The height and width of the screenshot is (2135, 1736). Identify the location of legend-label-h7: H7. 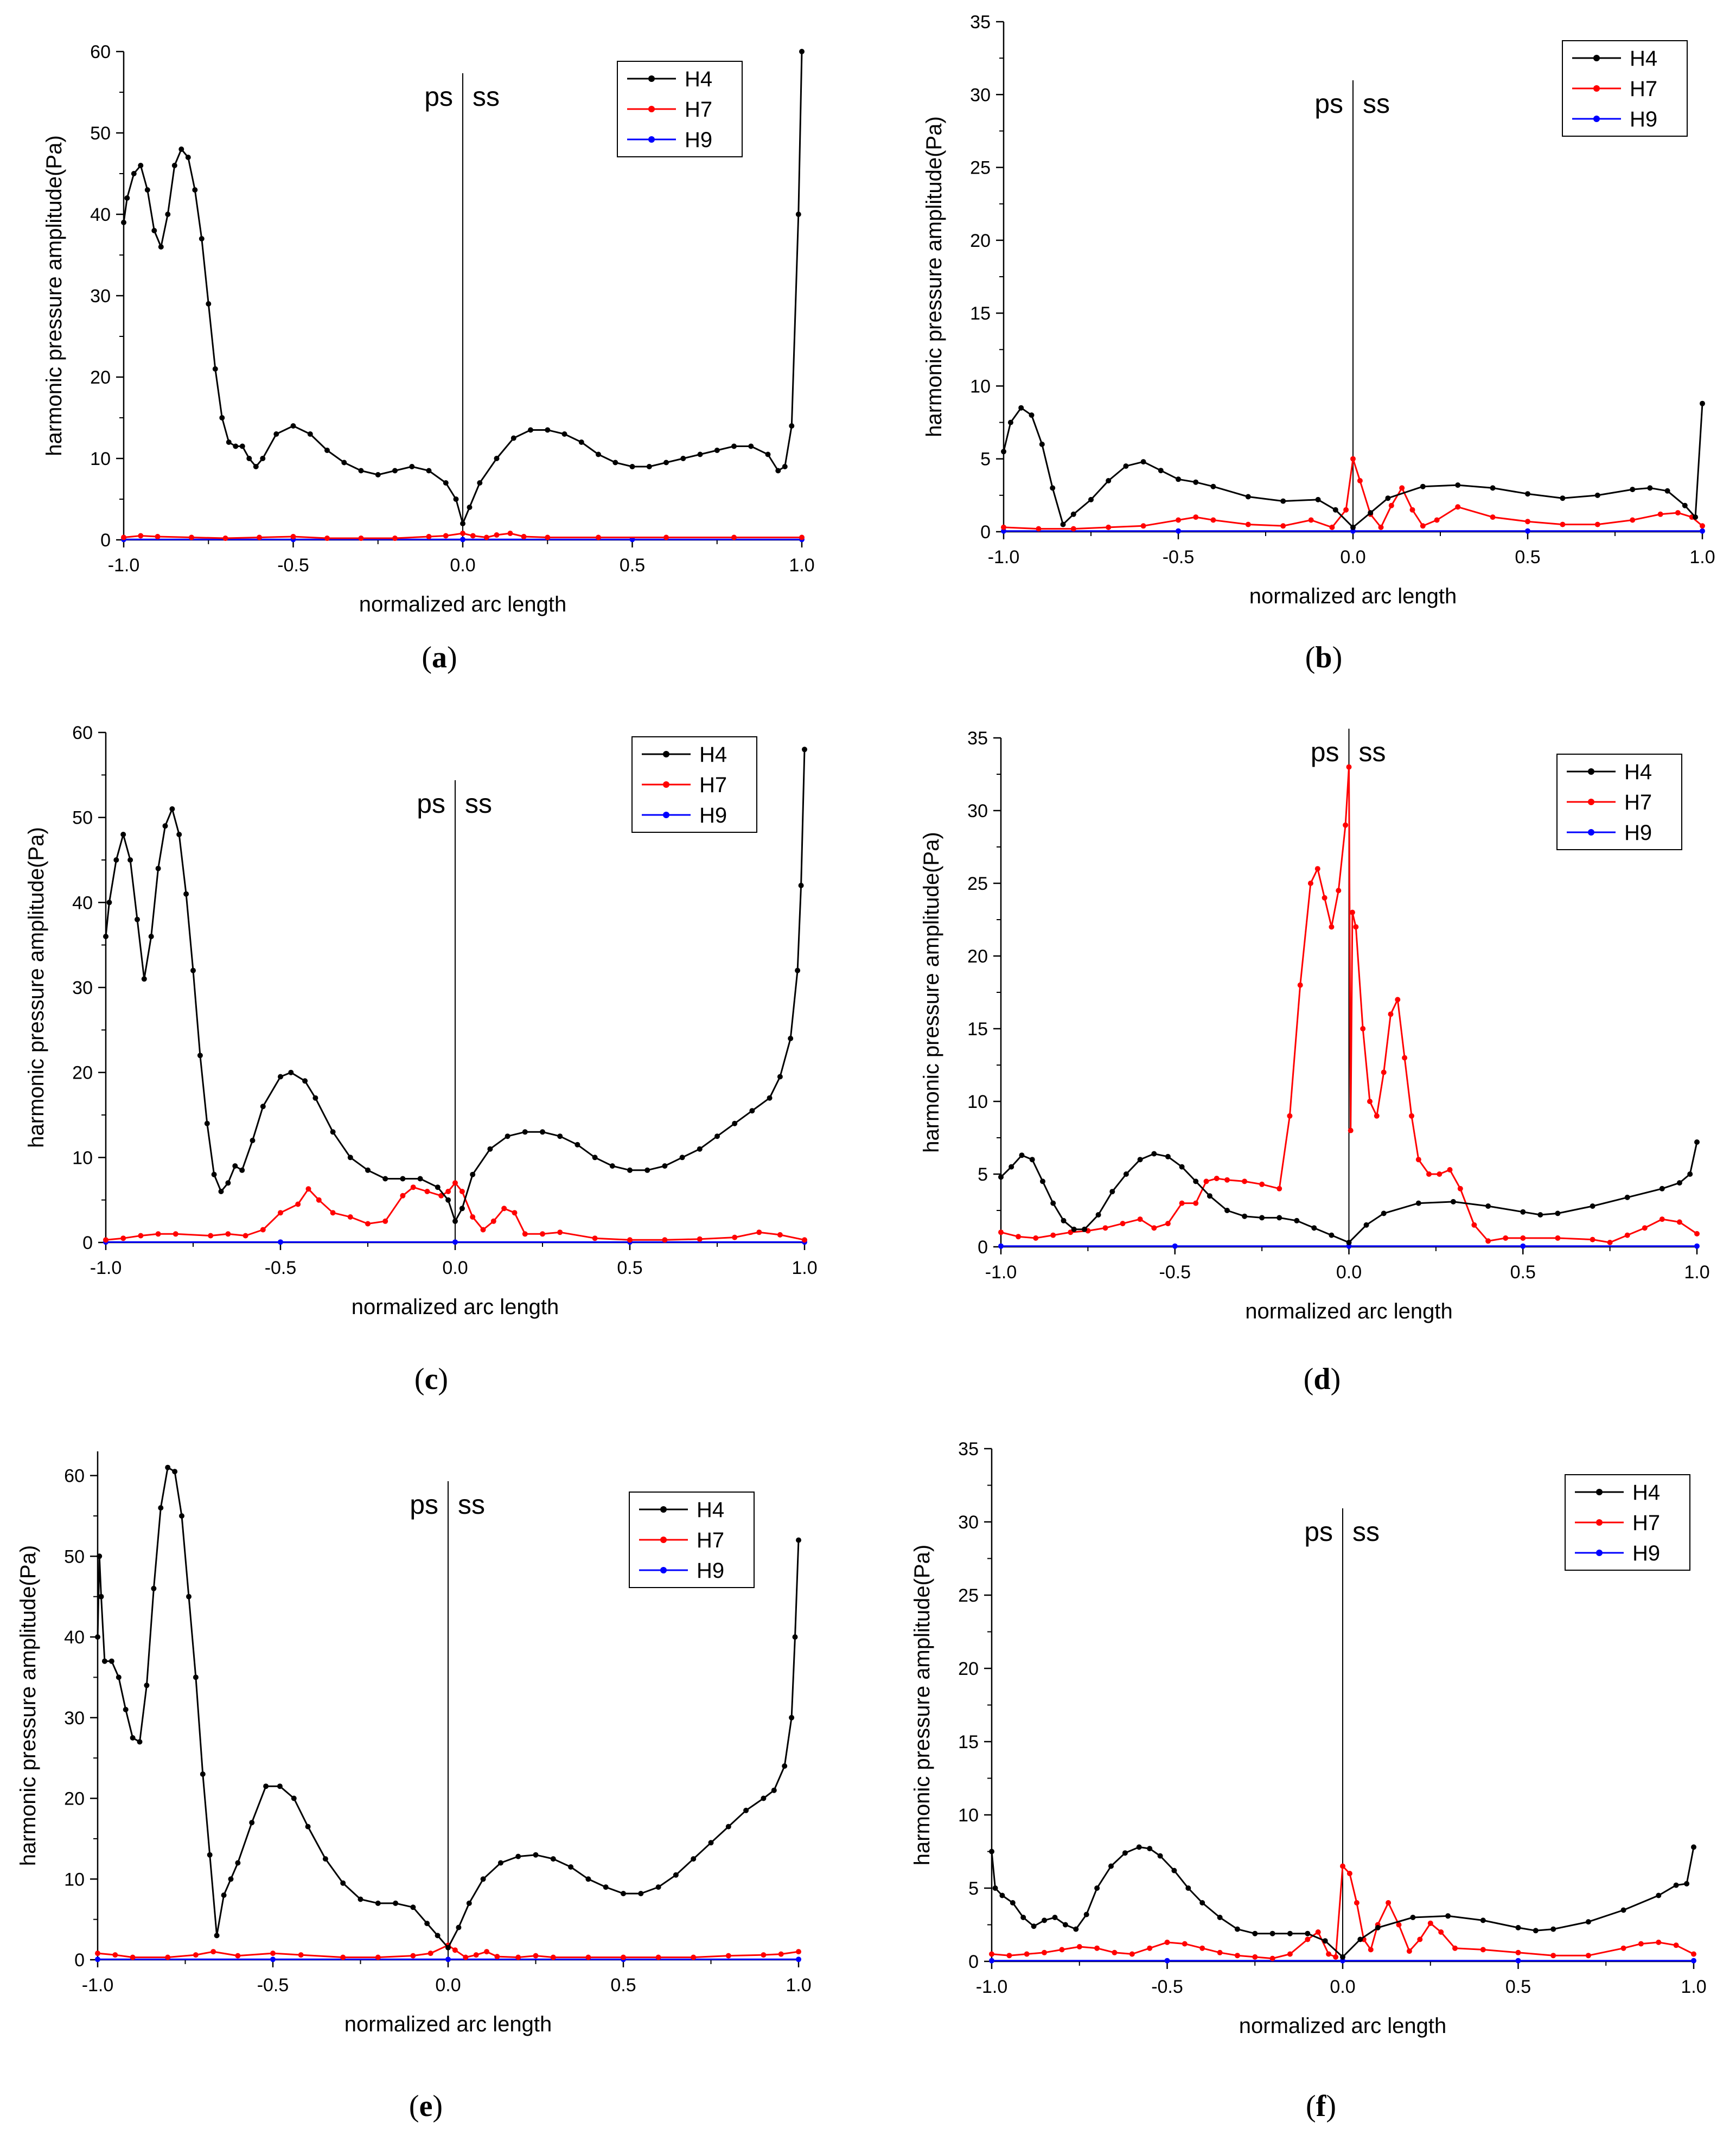
(1638, 802).